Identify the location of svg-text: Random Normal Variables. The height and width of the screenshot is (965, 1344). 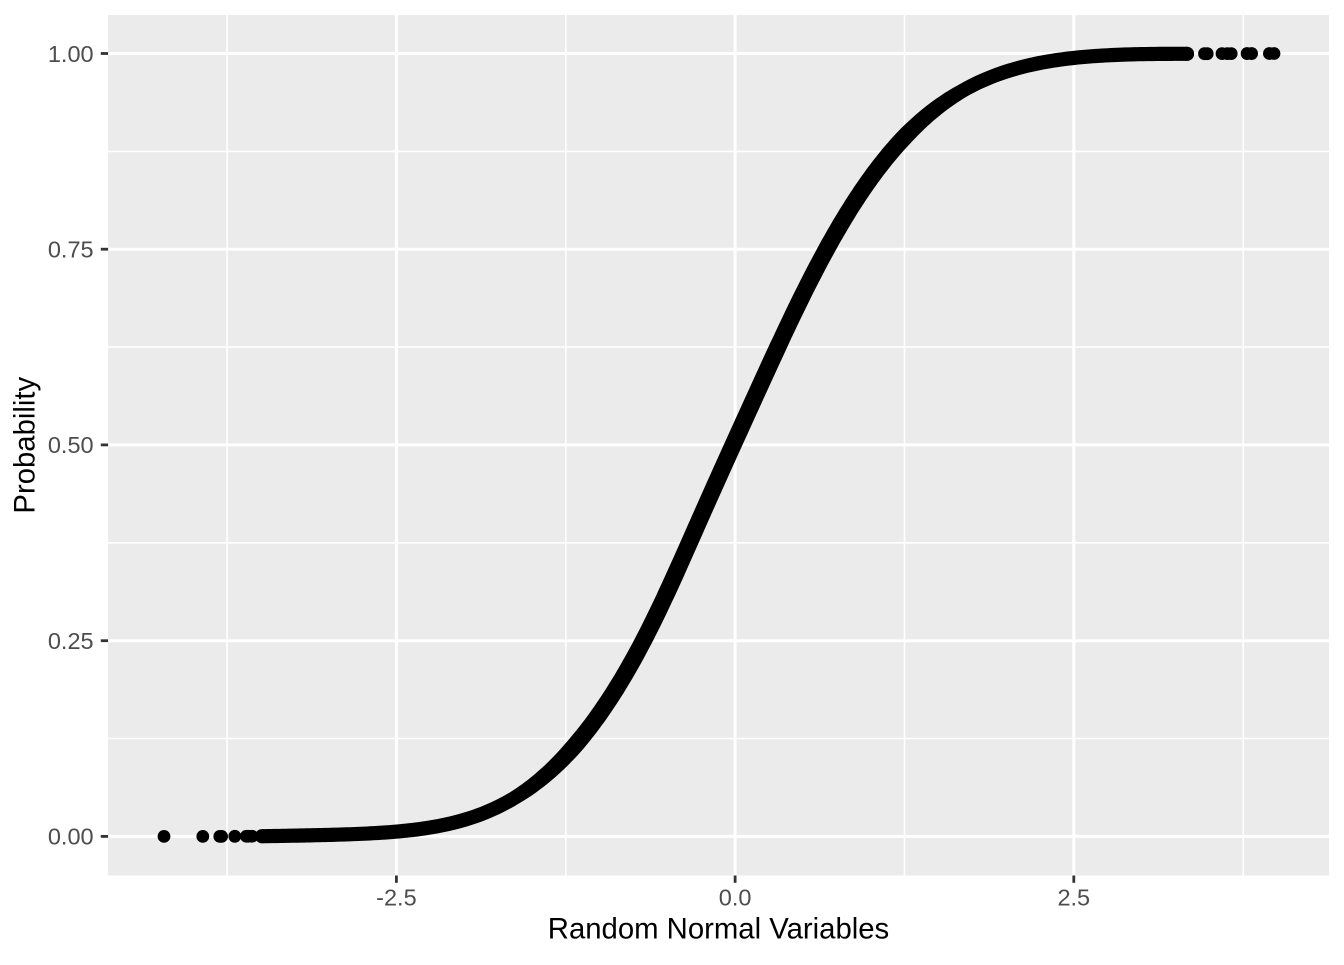
(718, 928).